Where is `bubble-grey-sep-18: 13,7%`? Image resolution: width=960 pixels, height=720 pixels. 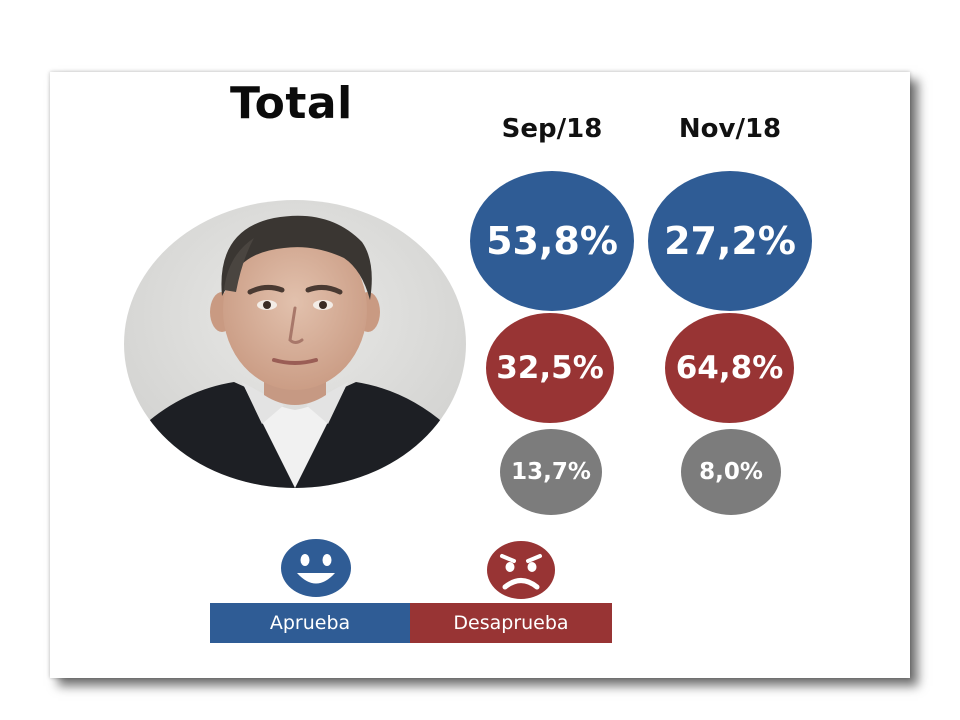
bubble-grey-sep-18: 13,7% is located at coordinates (551, 472).